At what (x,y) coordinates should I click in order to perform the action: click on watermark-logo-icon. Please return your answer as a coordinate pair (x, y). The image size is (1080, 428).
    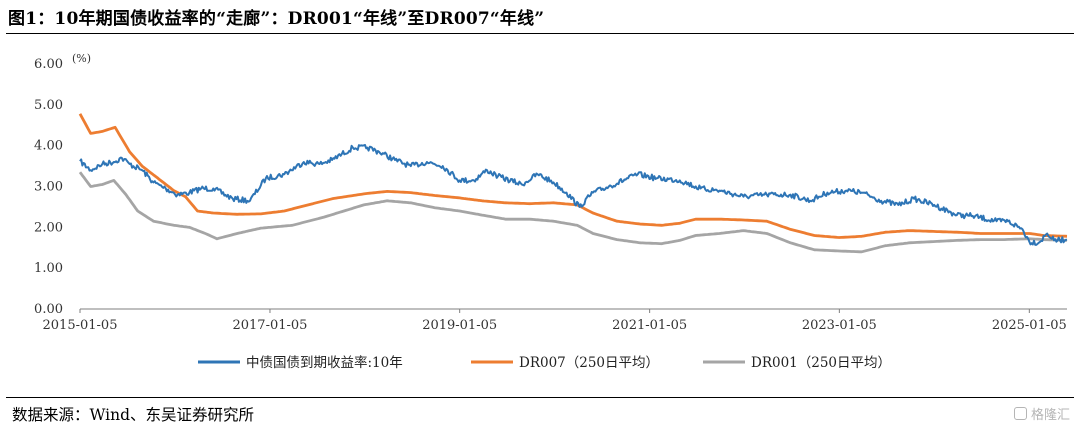
    Looking at the image, I should click on (1020, 413).